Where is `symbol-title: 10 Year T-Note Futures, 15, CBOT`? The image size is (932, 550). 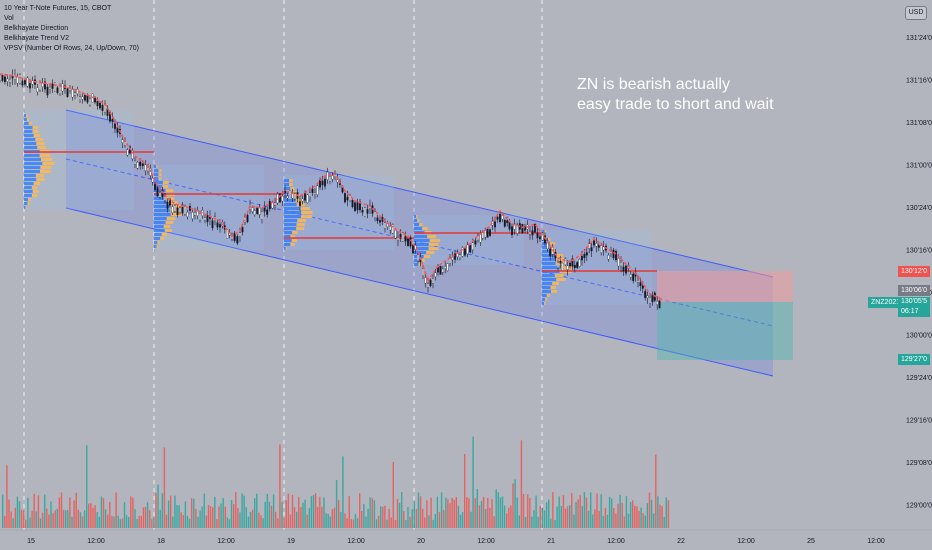 symbol-title: 10 Year T-Note Futures, 15, CBOT is located at coordinates (58, 8).